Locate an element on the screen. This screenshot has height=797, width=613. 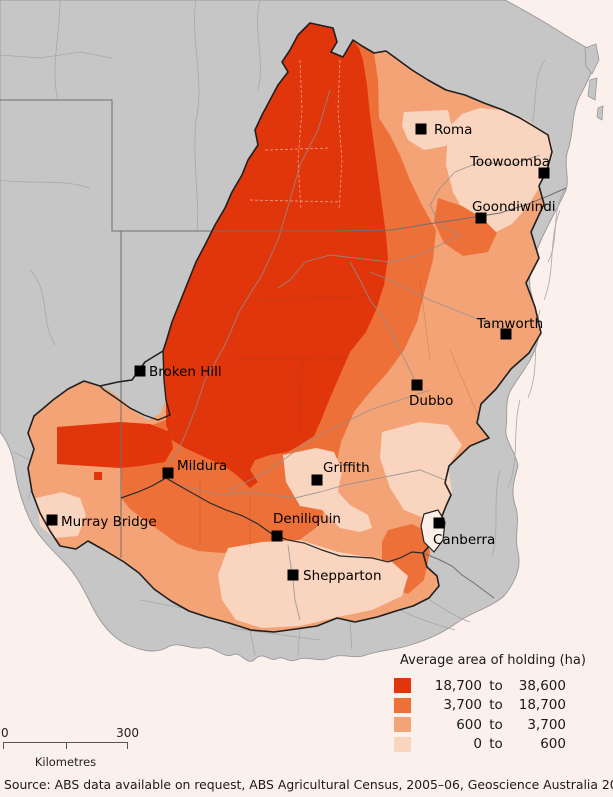
city-label-broken-hill: Broken Hill is located at coordinates (185, 372).